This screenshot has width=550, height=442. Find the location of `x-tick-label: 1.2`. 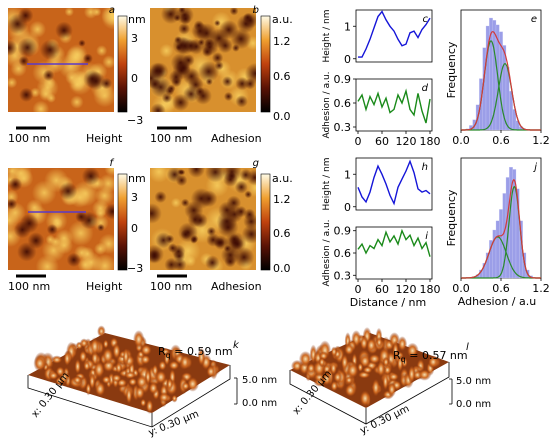

x-tick-label: 1.2 is located at coordinates (541, 288).